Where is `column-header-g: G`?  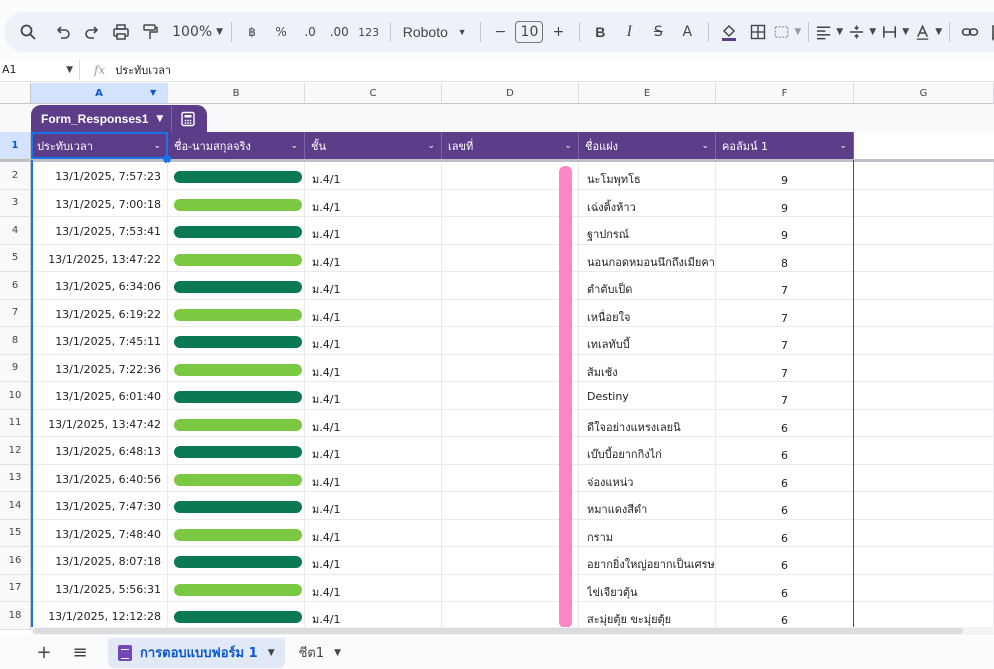 column-header-g: G is located at coordinates (924, 93).